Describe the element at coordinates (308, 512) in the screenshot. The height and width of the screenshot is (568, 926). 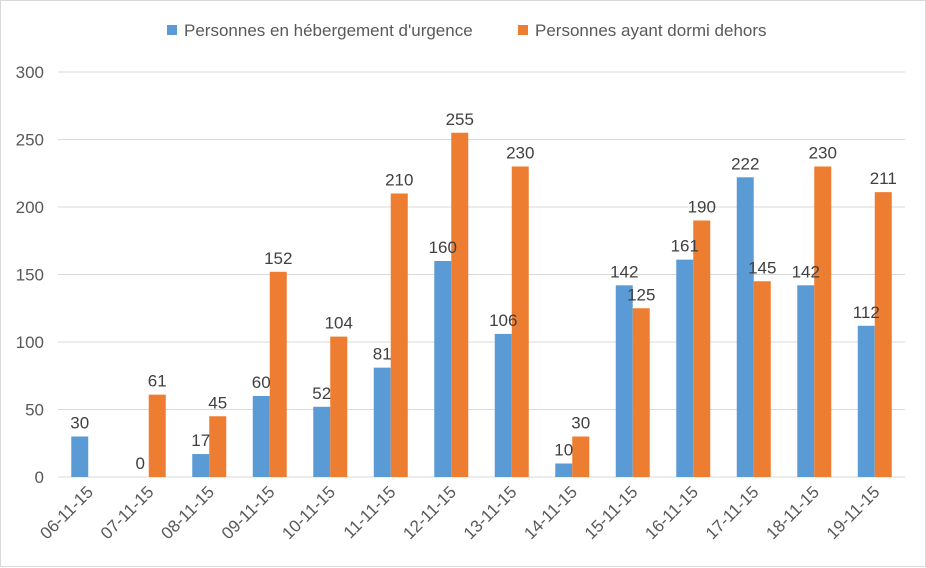
I see `x-tick-label: 10-11-15` at that location.